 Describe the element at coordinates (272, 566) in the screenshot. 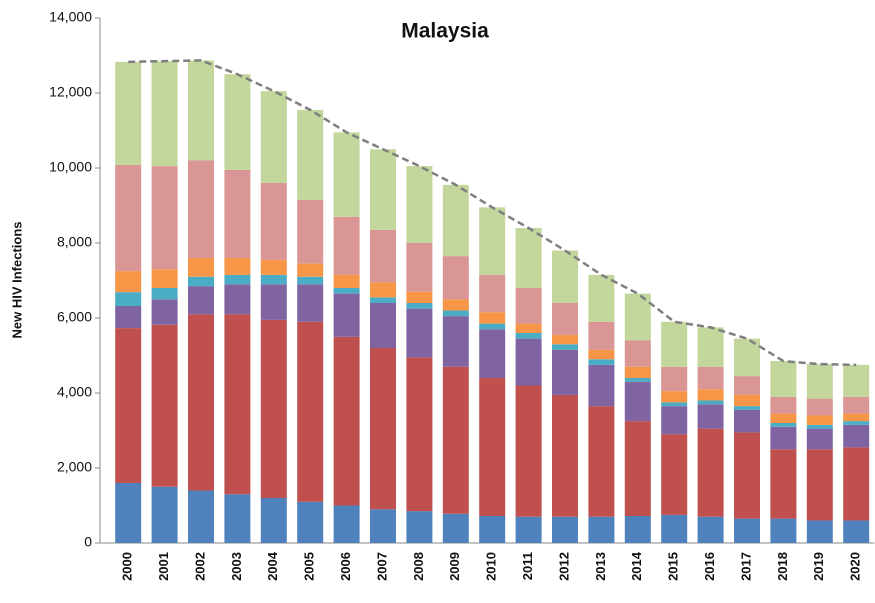

I see `x-tick-label: 2004` at that location.